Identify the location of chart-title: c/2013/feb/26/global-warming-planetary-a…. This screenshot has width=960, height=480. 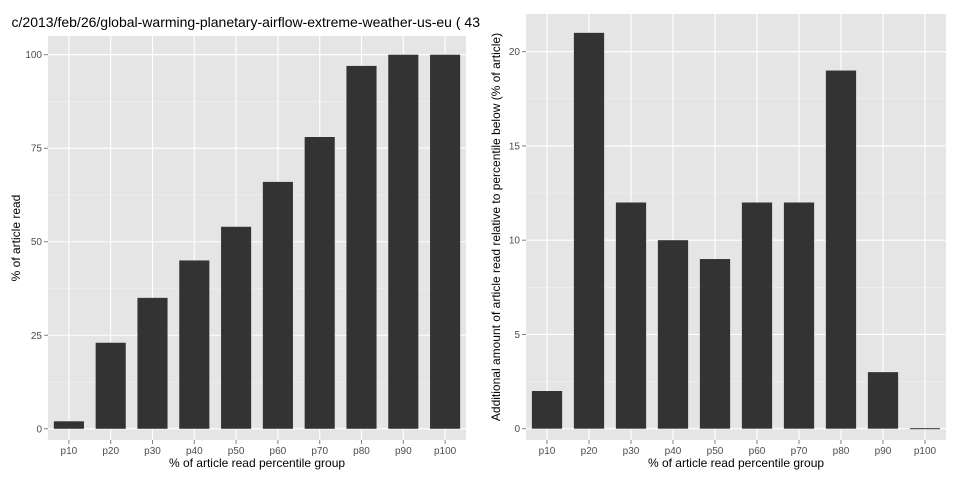
(245, 22).